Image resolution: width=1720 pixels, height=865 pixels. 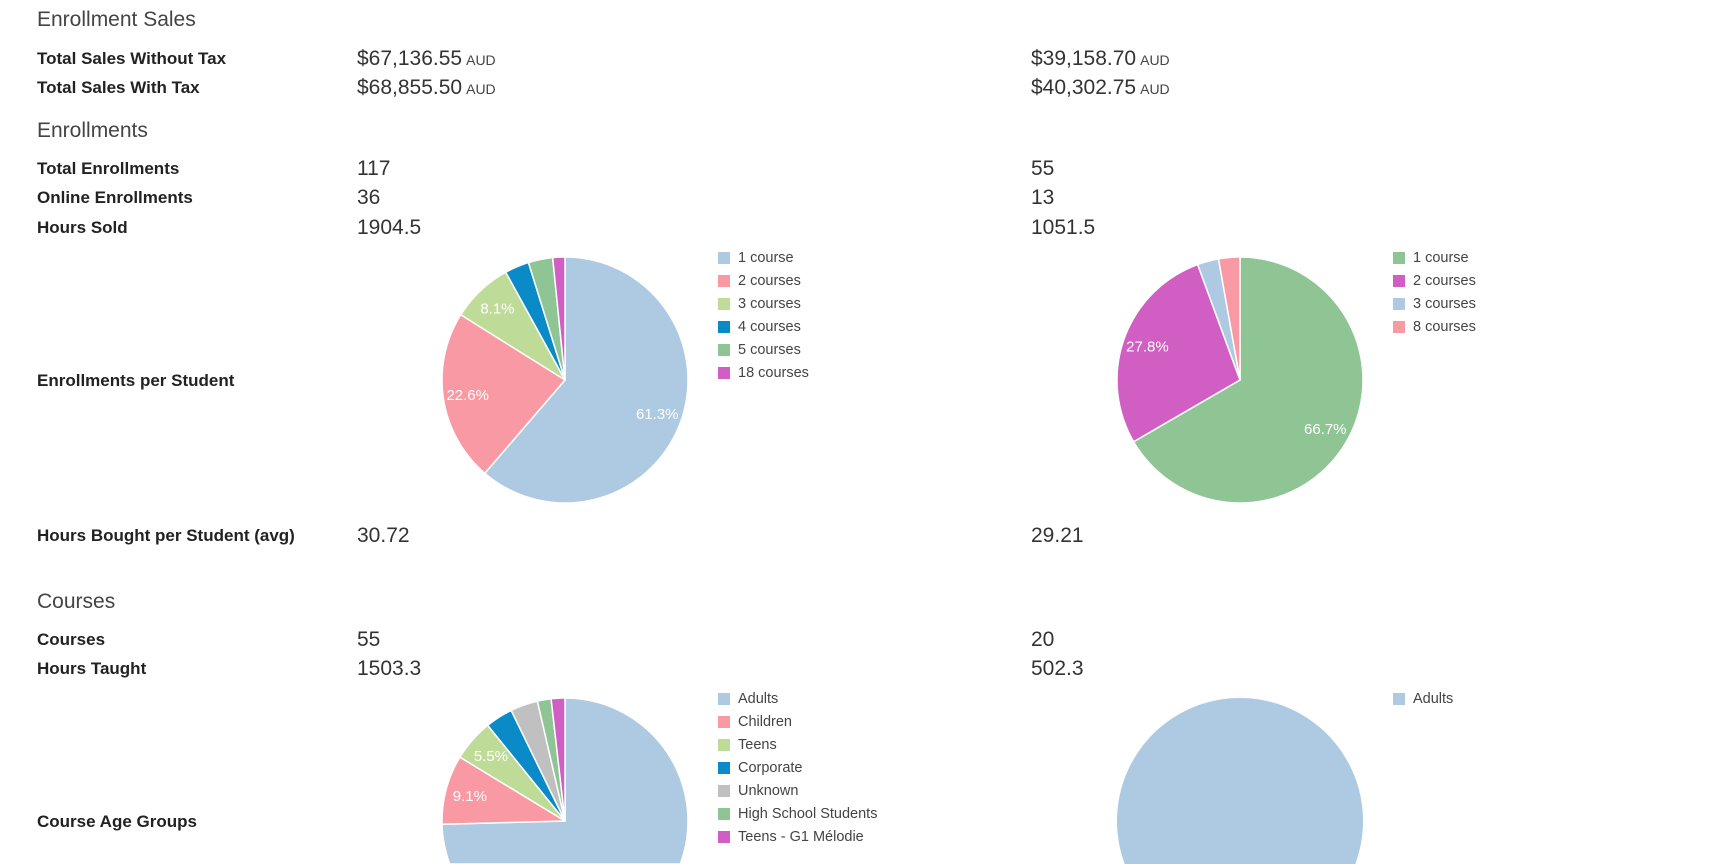 What do you see at coordinates (770, 767) in the screenshot?
I see `legend-label: Corporate` at bounding box center [770, 767].